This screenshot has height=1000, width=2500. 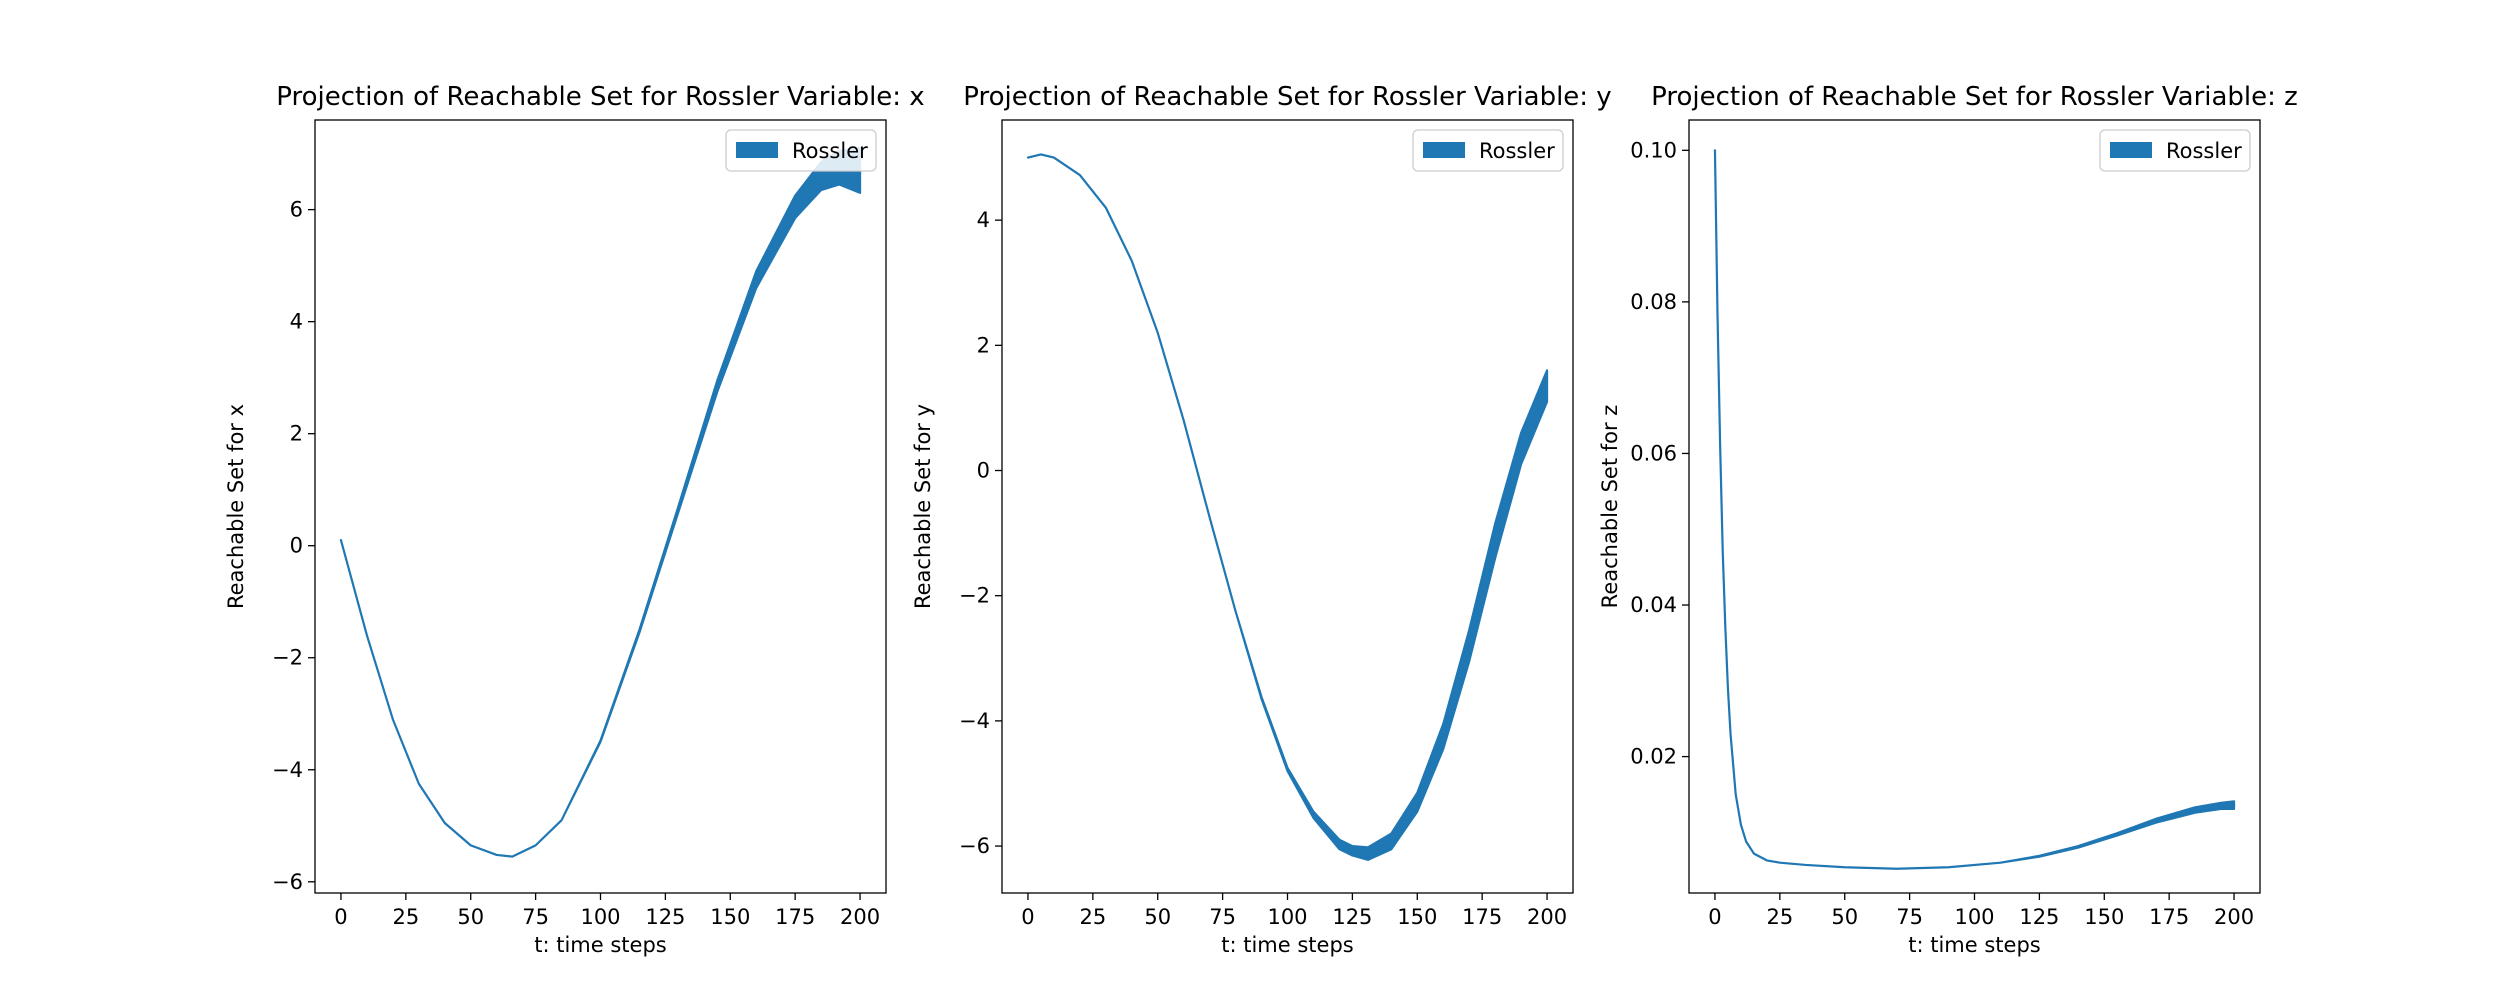 I want to click on y-tick-label: 0.02, so click(x=1653, y=757).